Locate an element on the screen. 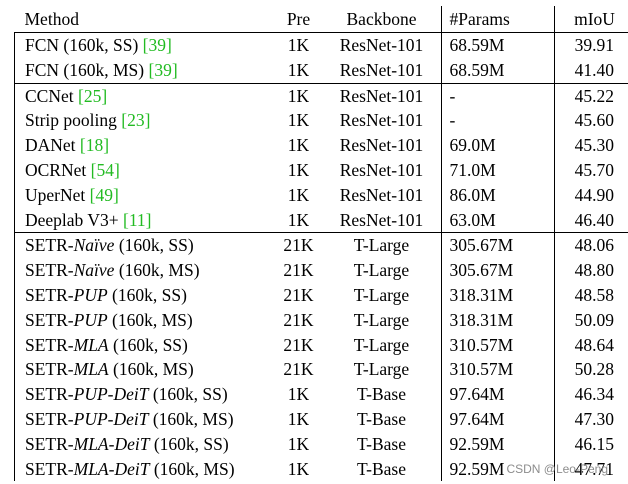 The height and width of the screenshot is (484, 628). method-cell: FCN (160k, MS) [39] is located at coordinates (144, 70).